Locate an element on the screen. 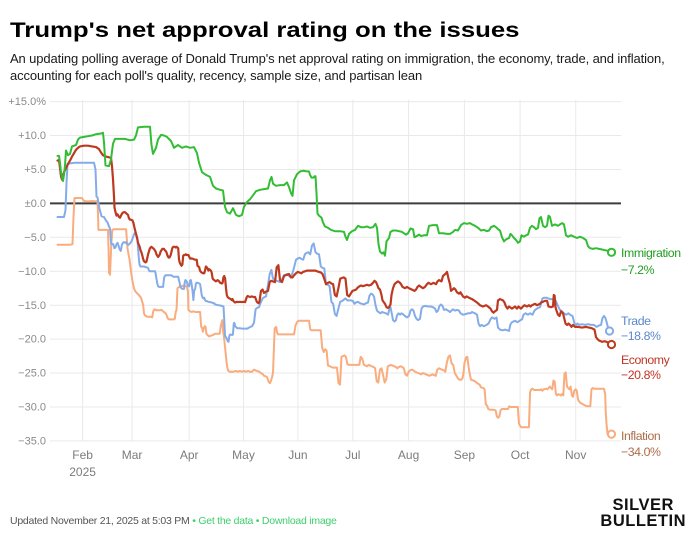  svg-text: May is located at coordinates (243, 455).